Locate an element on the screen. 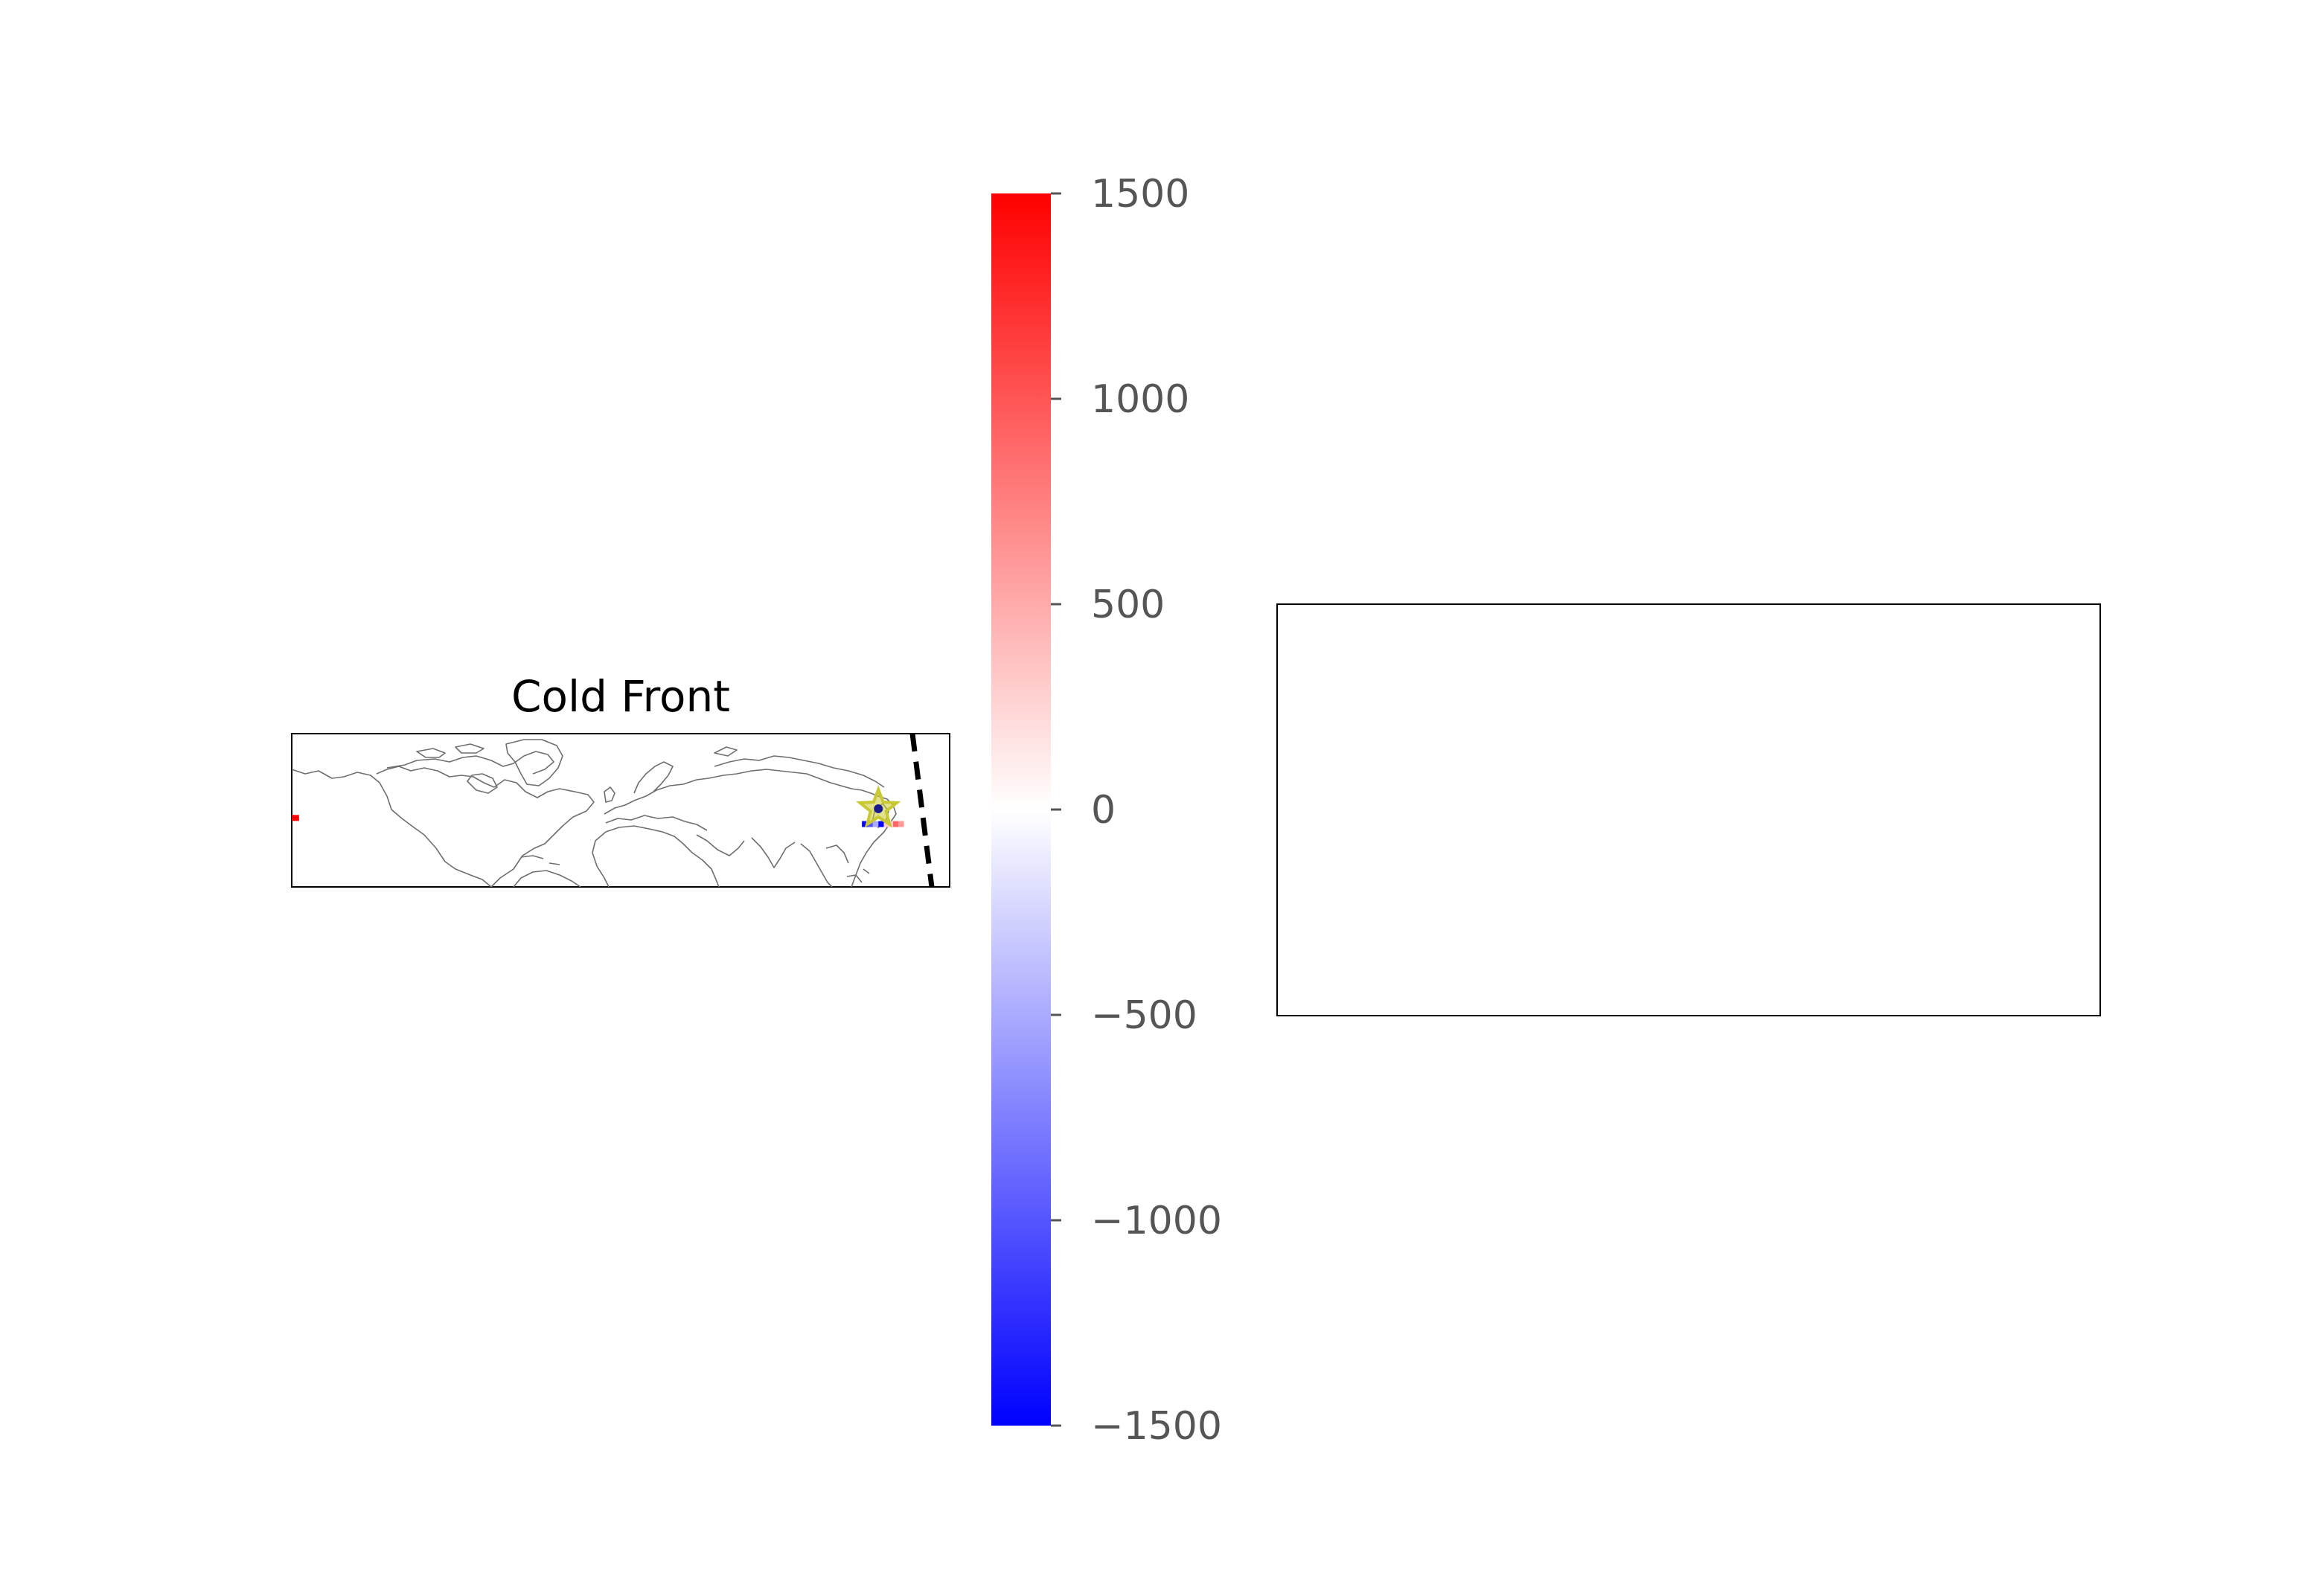 This screenshot has height=1596, width=2322. coastline-islands is located at coordinates (858, 875).